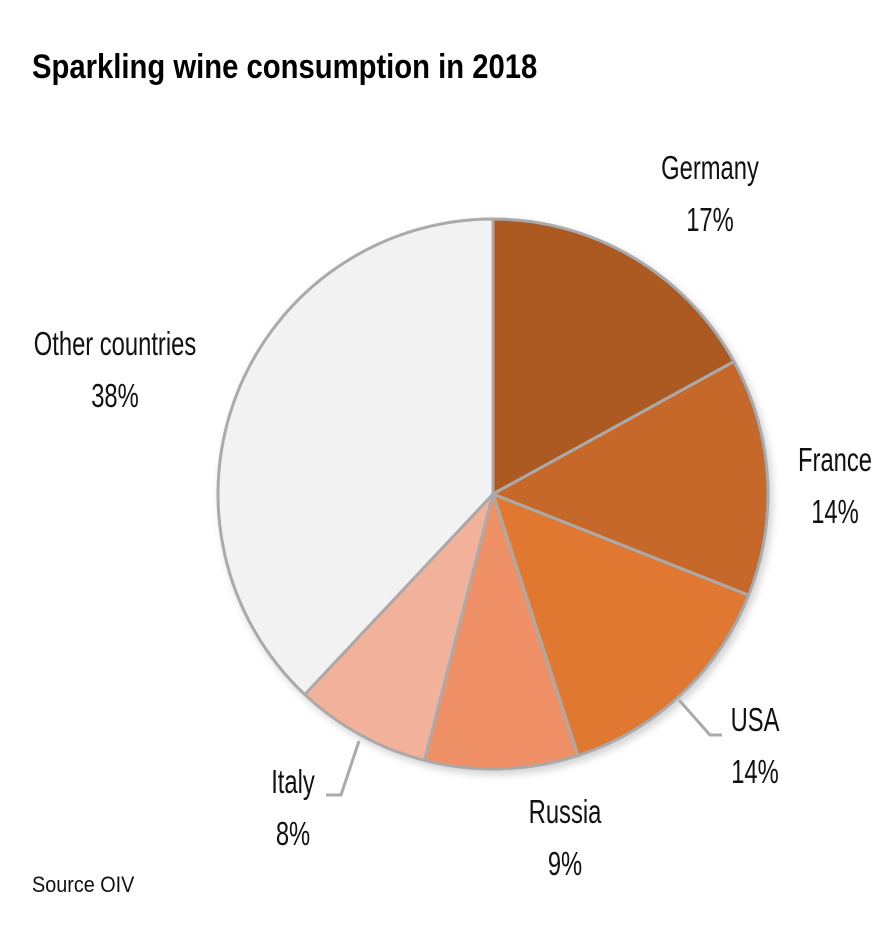 This screenshot has height=932, width=889. Describe the element at coordinates (292, 808) in the screenshot. I see `label-italy: Italy 8%` at that location.